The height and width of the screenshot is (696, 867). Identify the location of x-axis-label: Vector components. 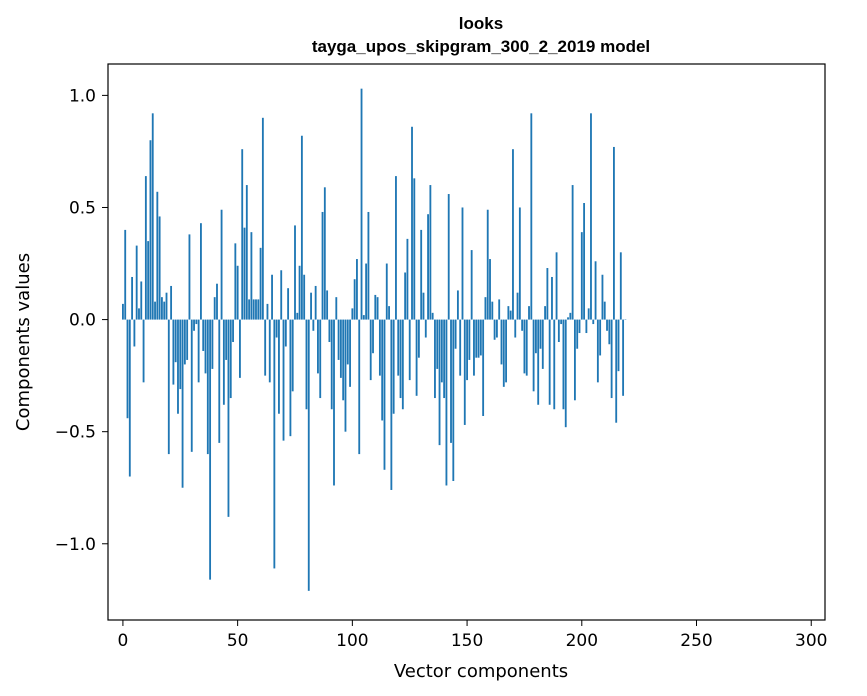
(481, 671).